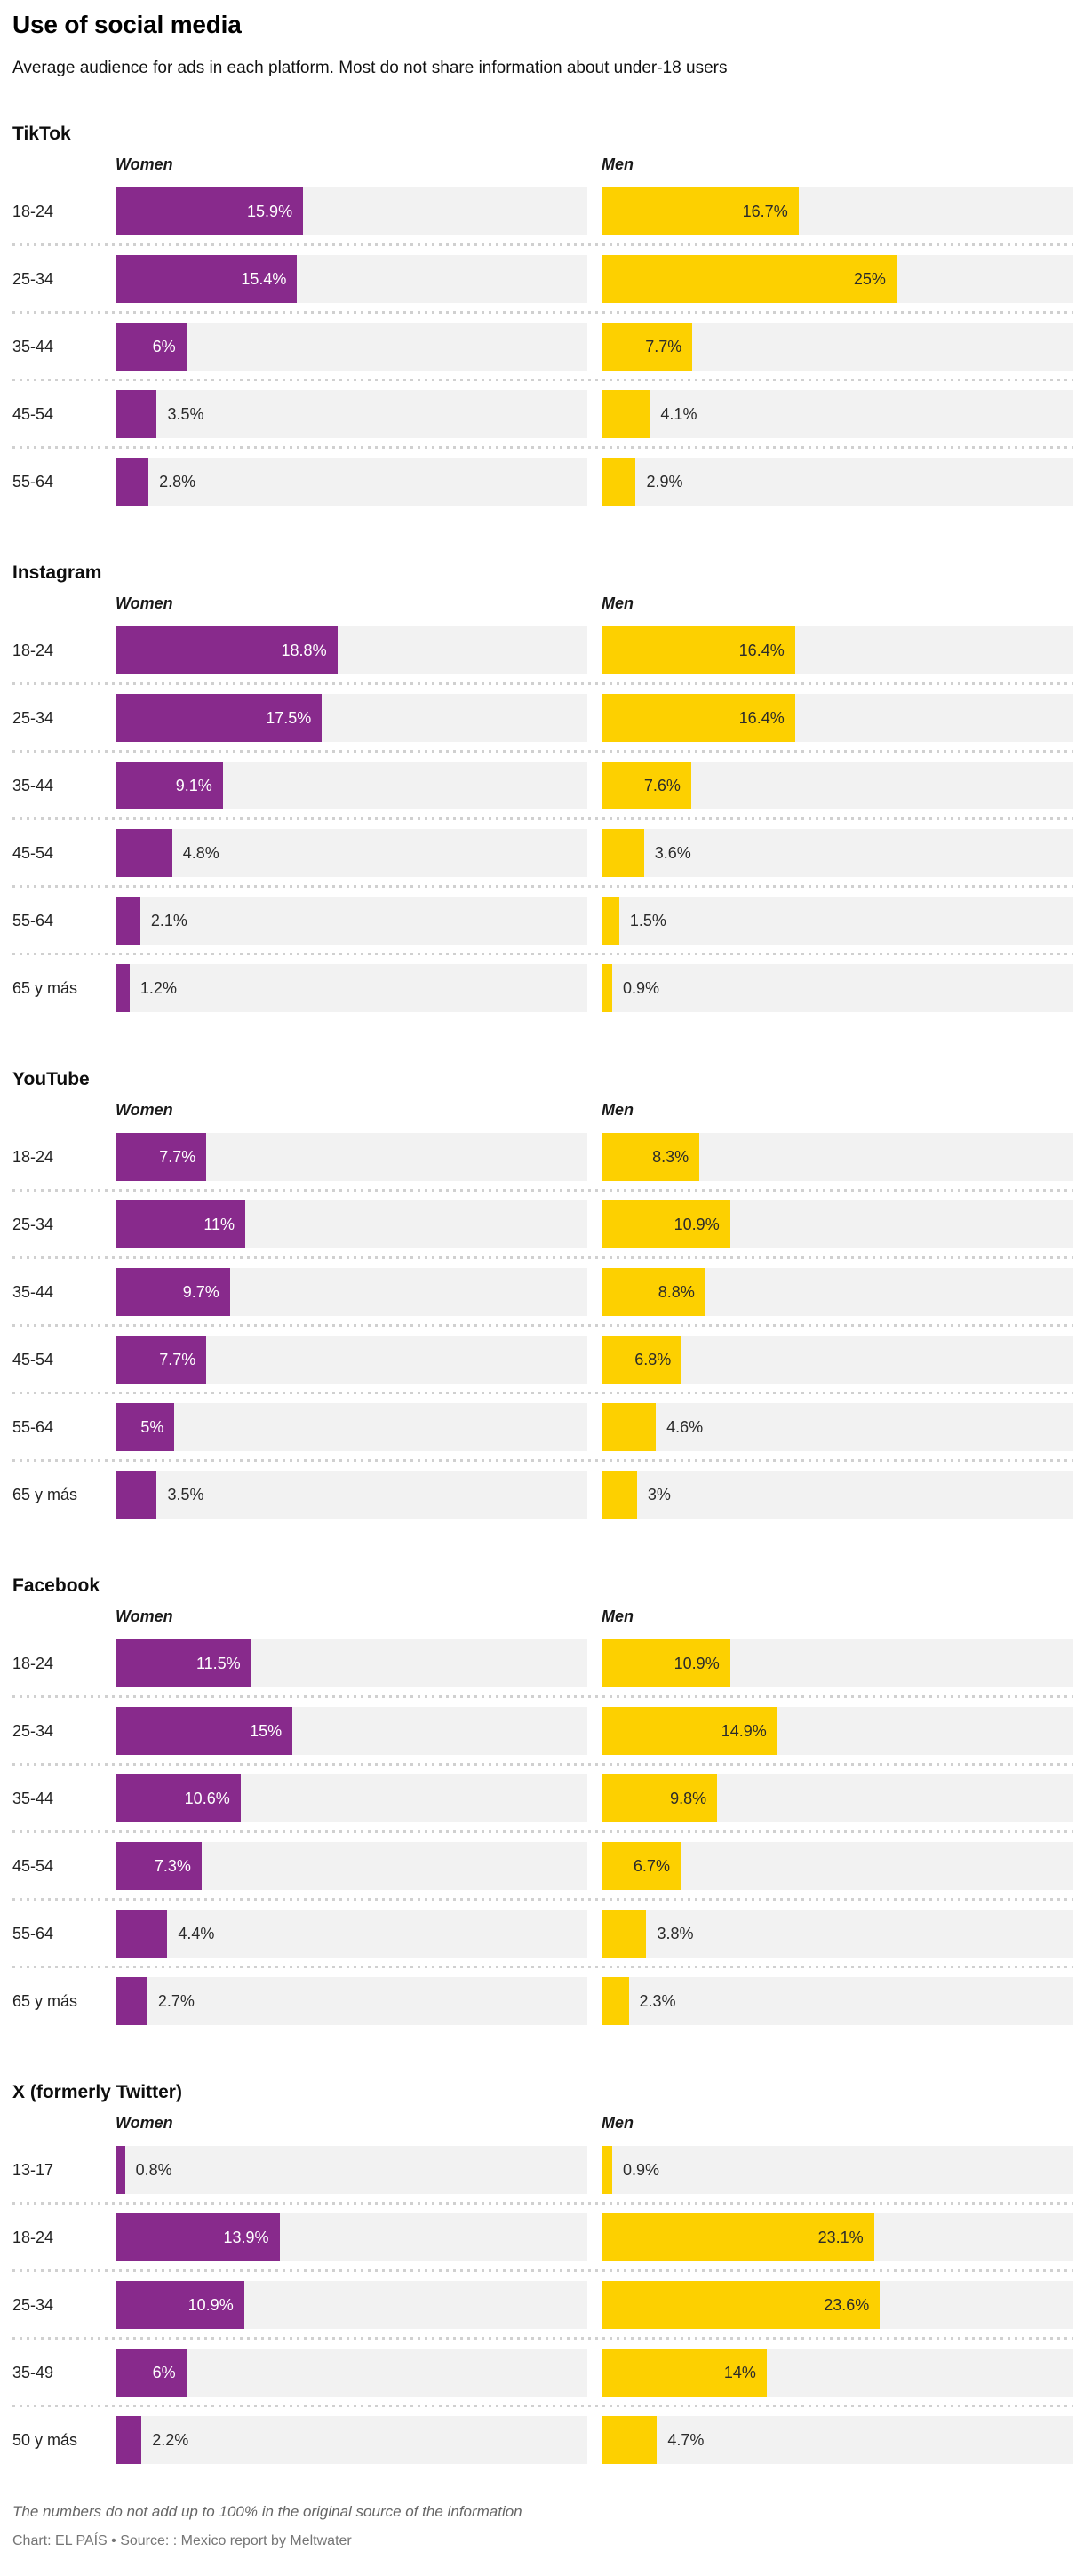 Image resolution: width=1084 pixels, height=2576 pixels. Describe the element at coordinates (352, 1663) in the screenshot. I see `bar-track-women: 11.5%` at that location.